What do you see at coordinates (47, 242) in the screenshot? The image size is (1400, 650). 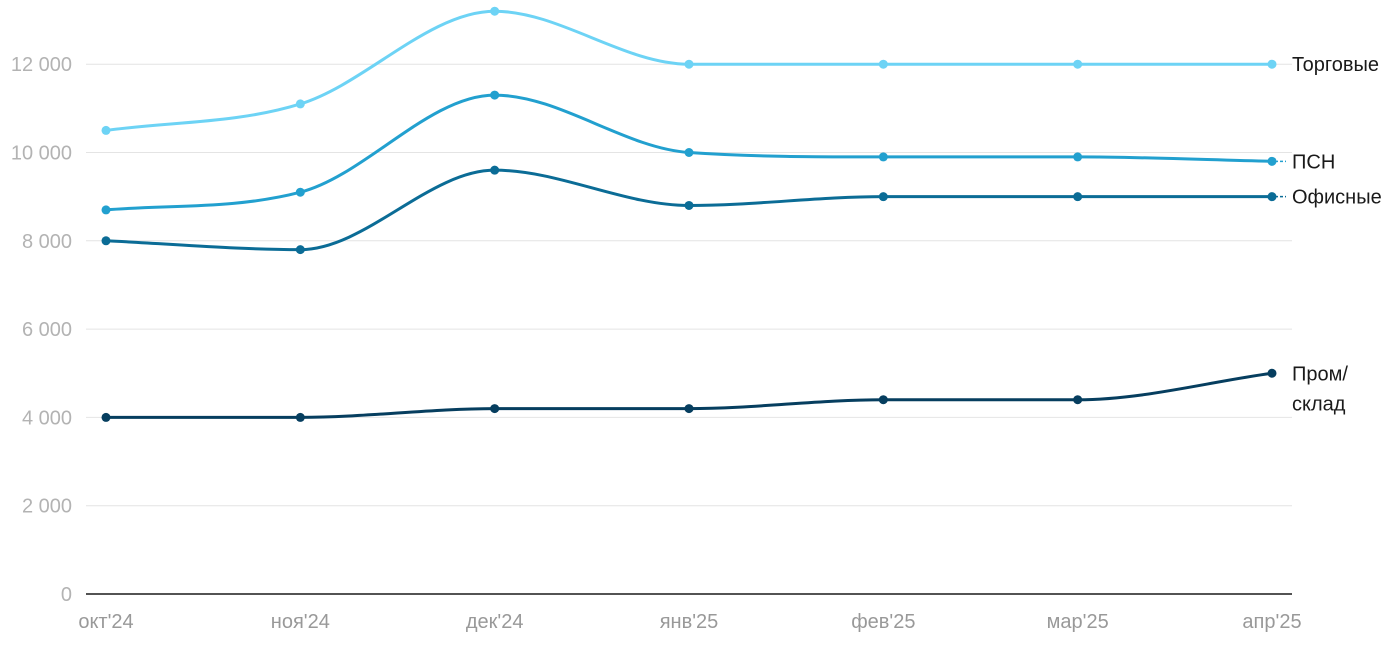 I see `y-tick-label: 8 000` at bounding box center [47, 242].